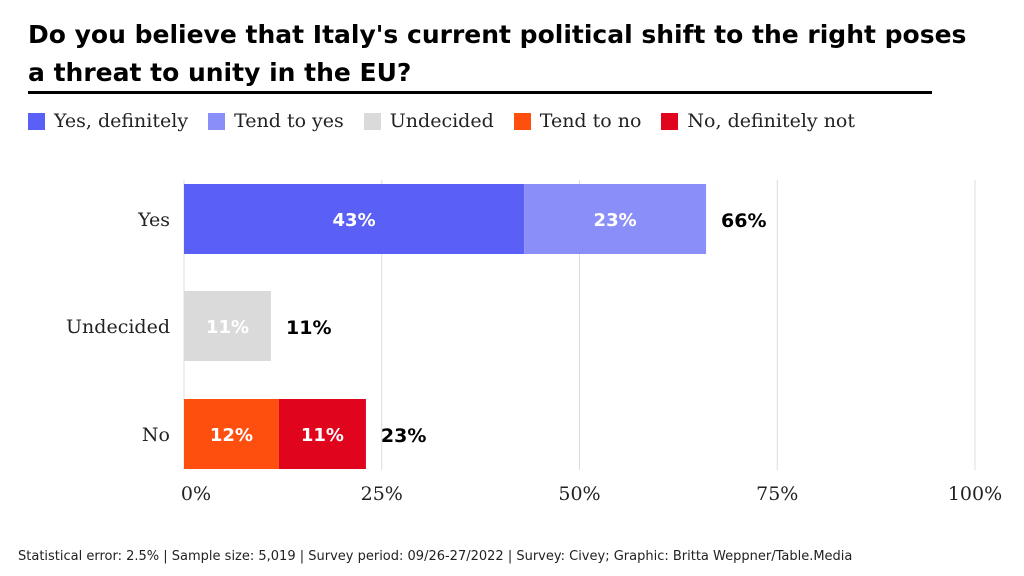 This screenshot has width=1024, height=576. I want to click on bar-yes-yes-definitely, so click(354, 219).